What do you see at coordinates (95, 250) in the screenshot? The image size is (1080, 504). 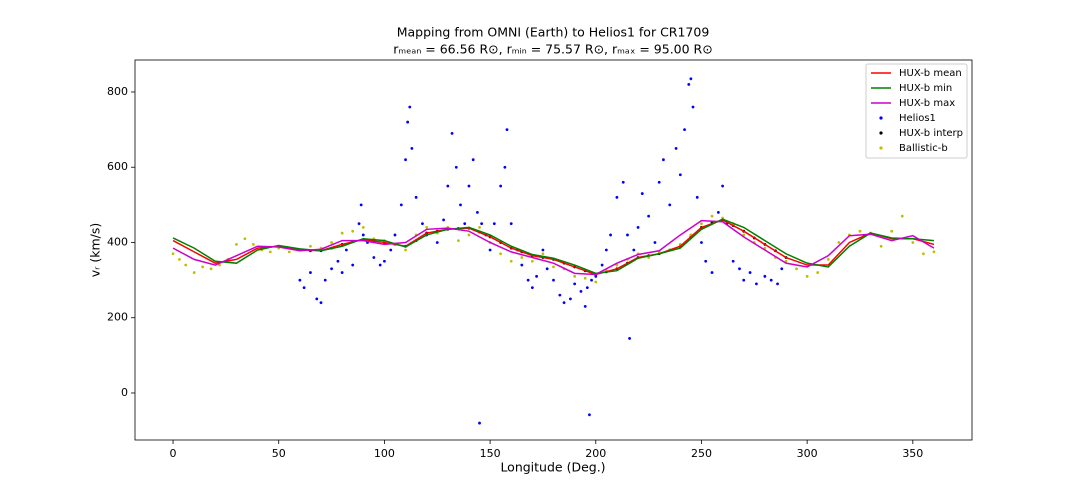 I see `y-axis-label: vᵣ (km/s)` at bounding box center [95, 250].